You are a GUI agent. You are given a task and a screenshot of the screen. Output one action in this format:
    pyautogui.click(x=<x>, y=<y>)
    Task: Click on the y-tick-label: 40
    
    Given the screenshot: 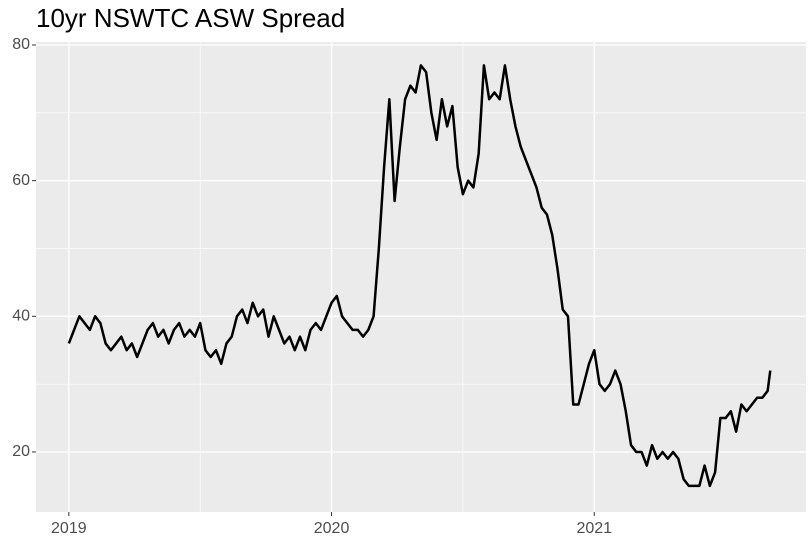 What is the action you would take?
    pyautogui.click(x=21, y=316)
    